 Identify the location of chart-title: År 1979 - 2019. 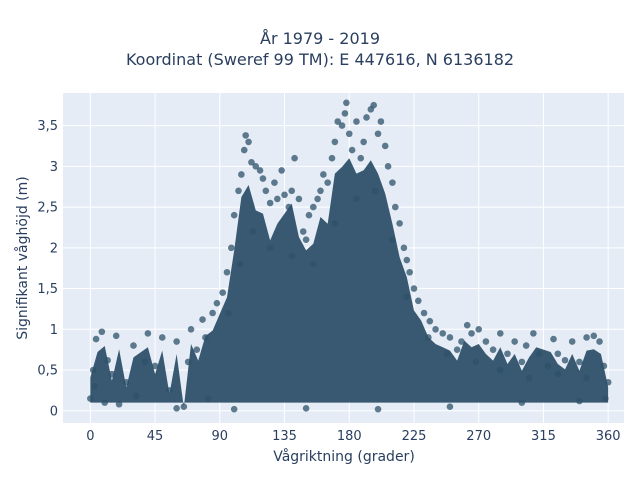
(320, 38).